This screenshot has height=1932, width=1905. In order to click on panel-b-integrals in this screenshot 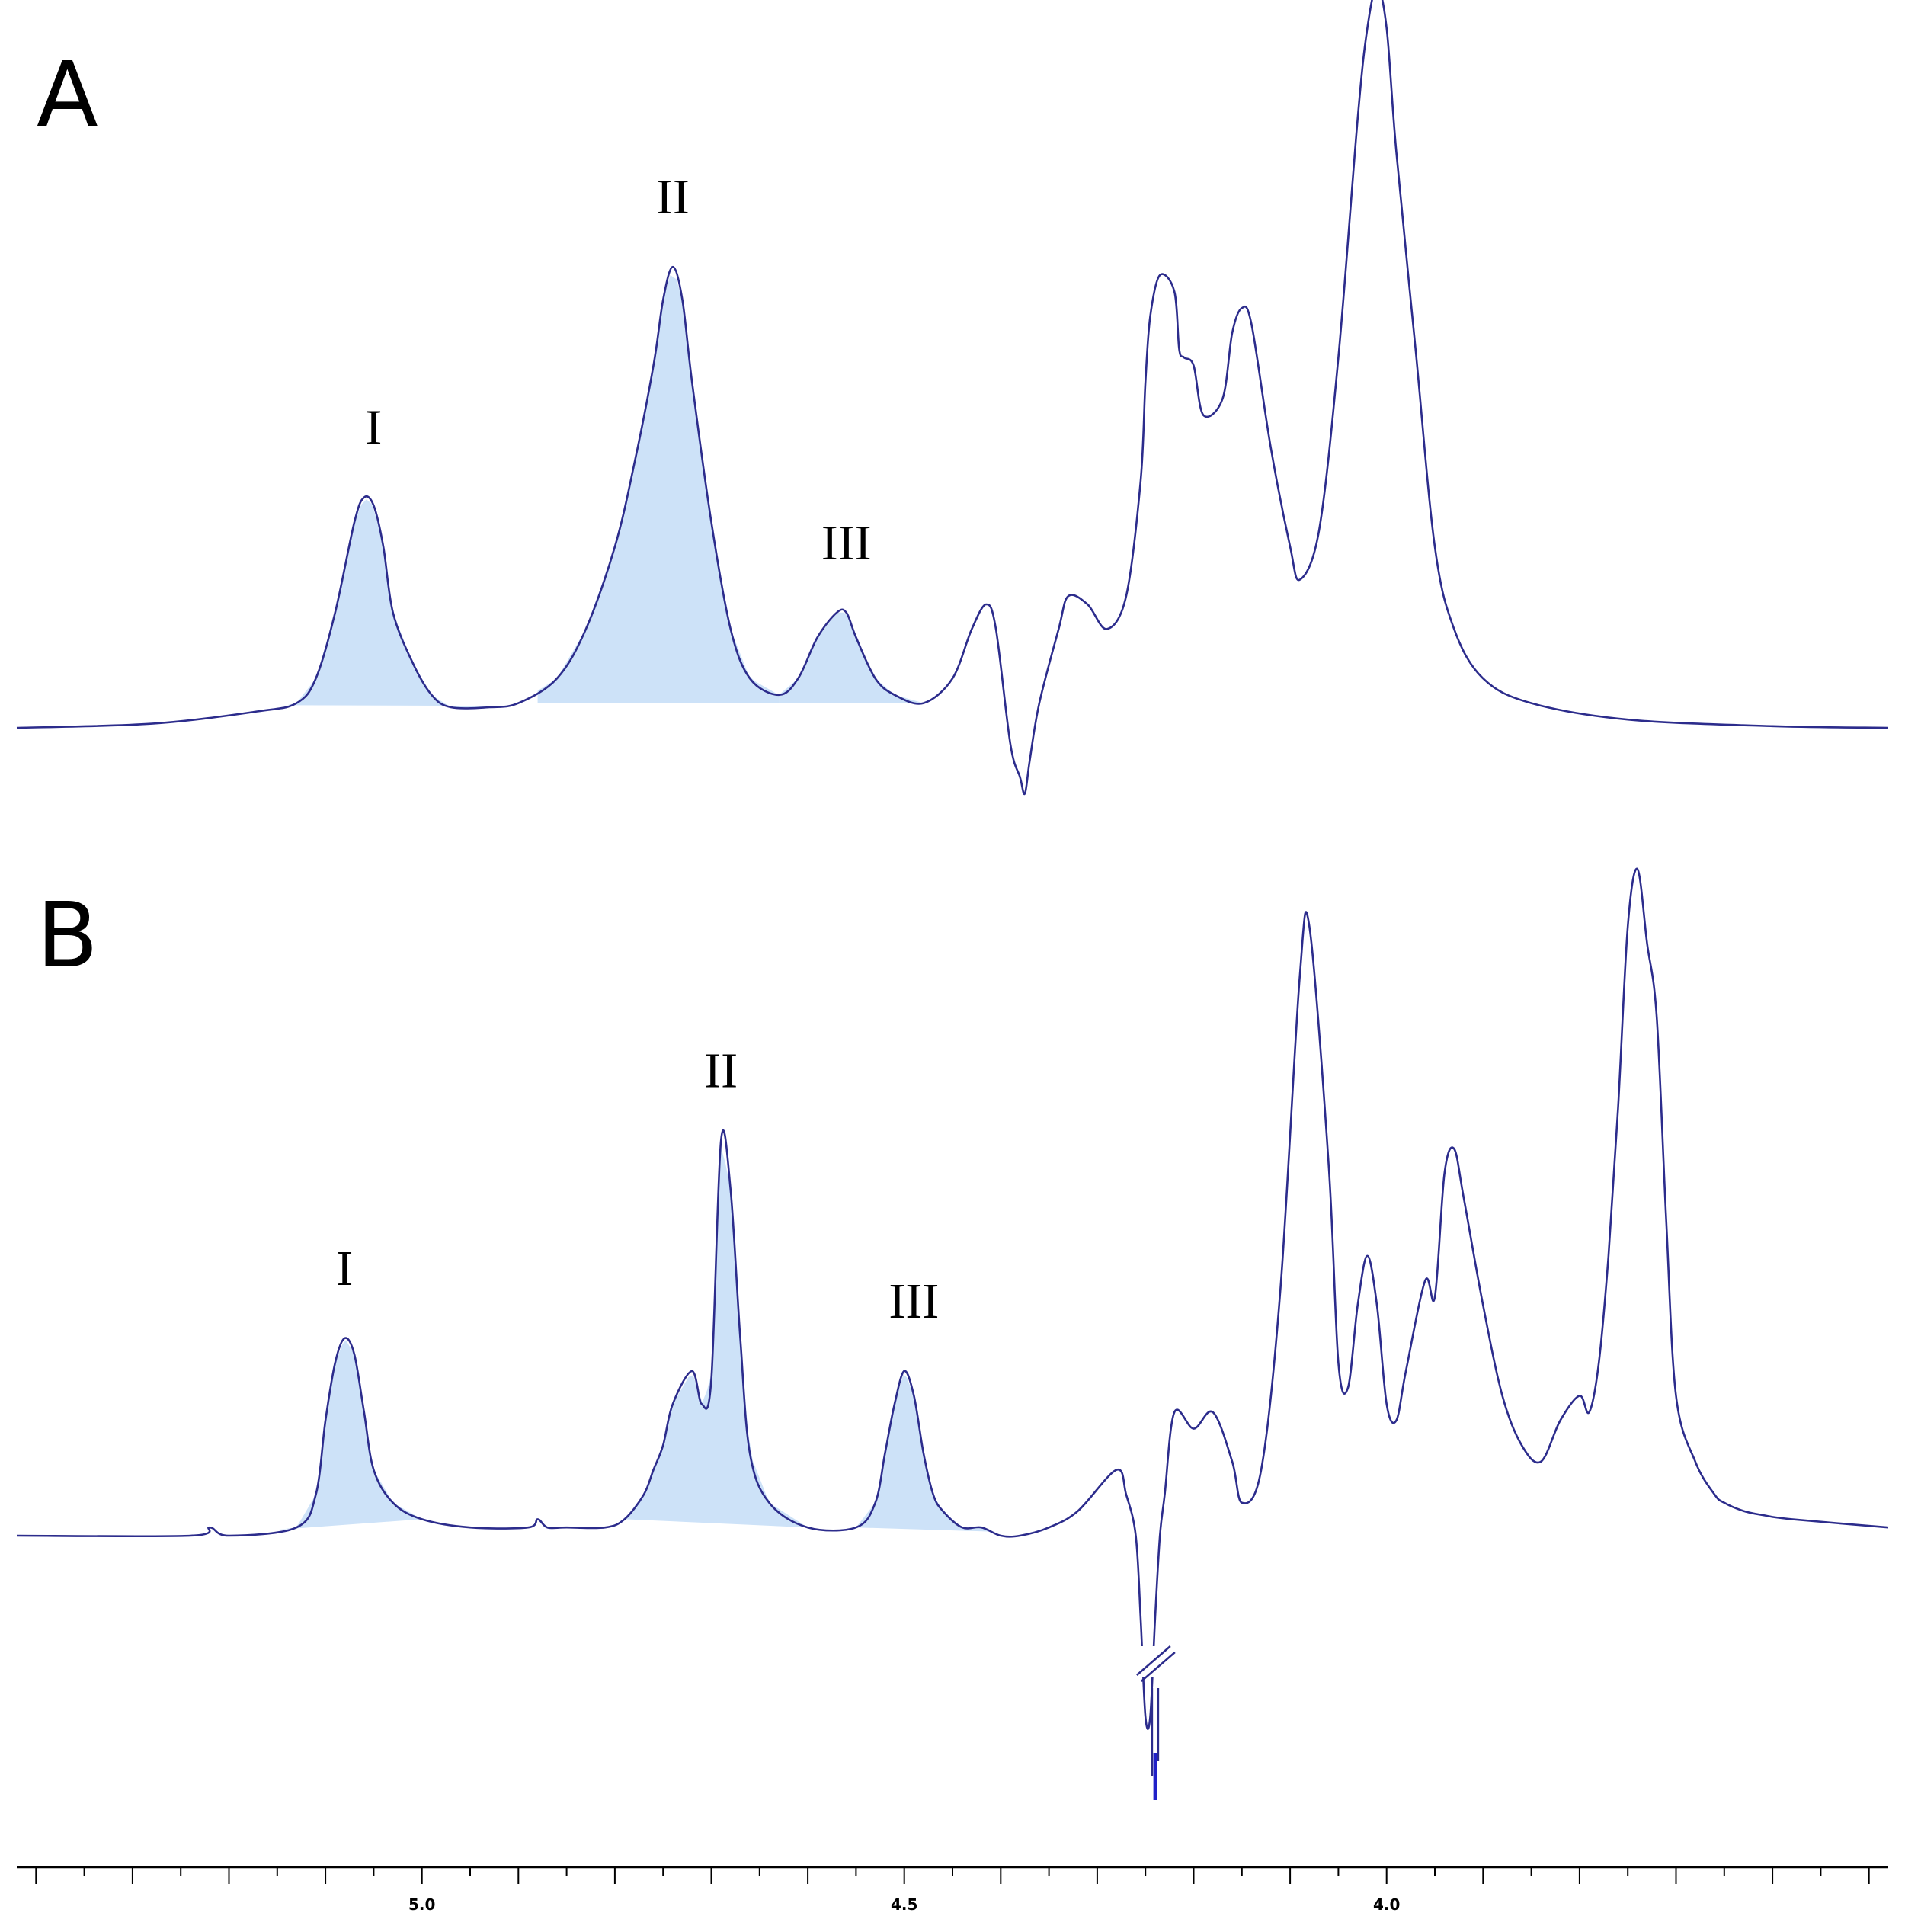, I will do `click(634, 1339)`.